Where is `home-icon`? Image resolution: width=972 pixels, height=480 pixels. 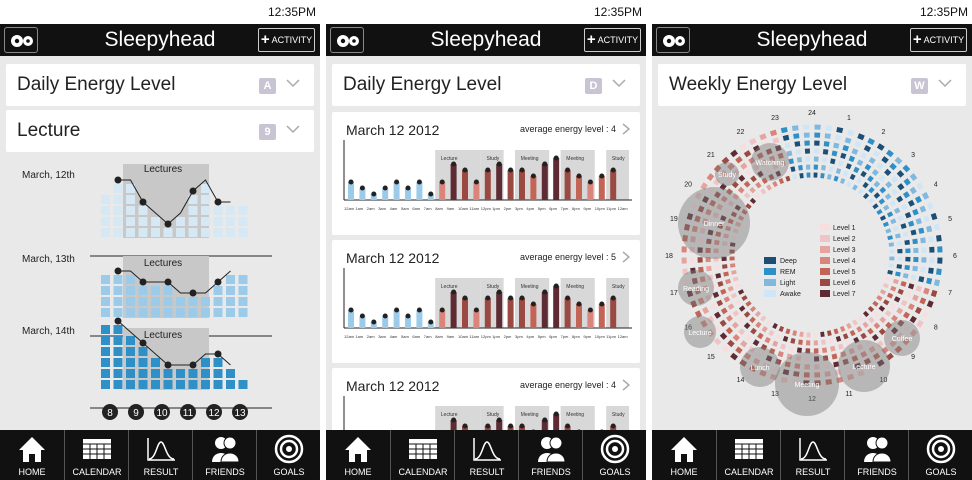
home-icon is located at coordinates (358, 449).